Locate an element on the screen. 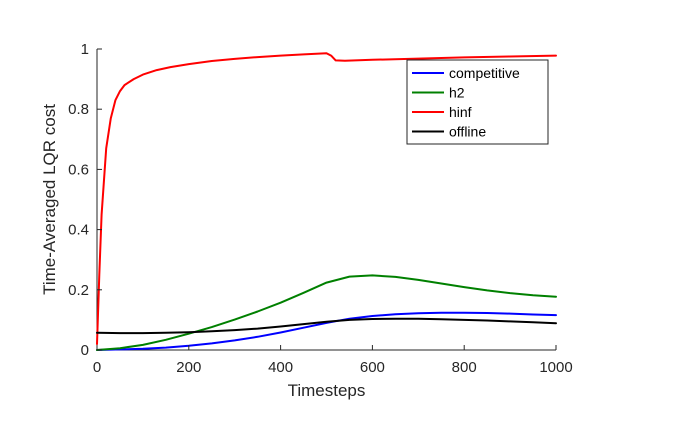 The image size is (676, 423). legend-label-h2: h2 is located at coordinates (457, 93).